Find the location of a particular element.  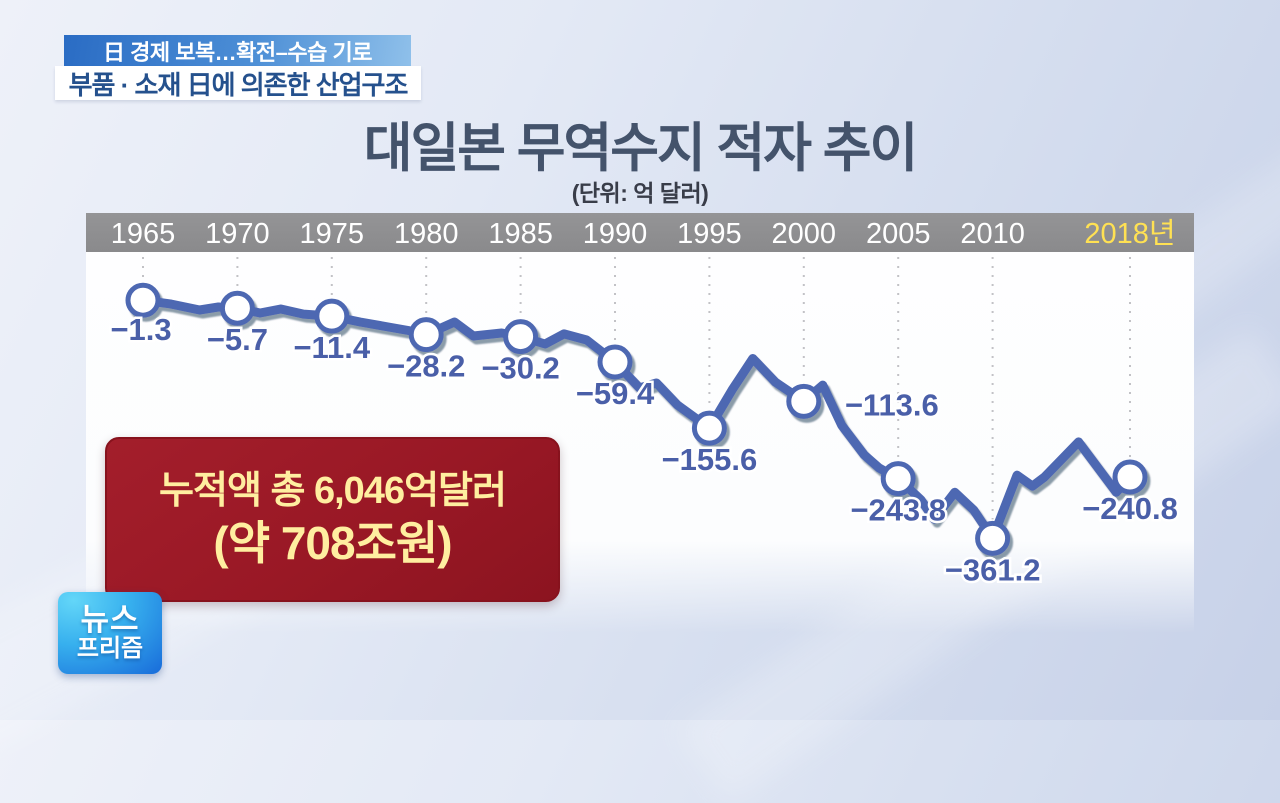

data-point-label: −155.6 is located at coordinates (710, 459).